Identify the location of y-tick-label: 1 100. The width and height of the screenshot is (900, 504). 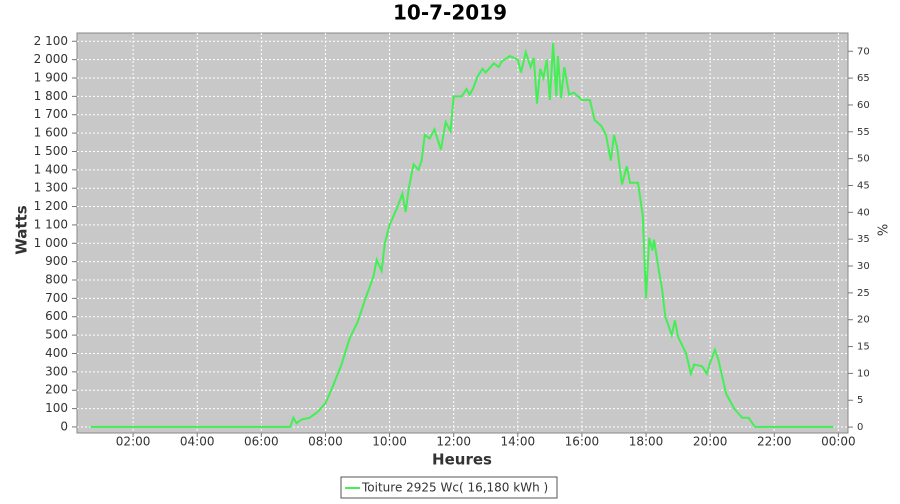
(51, 224).